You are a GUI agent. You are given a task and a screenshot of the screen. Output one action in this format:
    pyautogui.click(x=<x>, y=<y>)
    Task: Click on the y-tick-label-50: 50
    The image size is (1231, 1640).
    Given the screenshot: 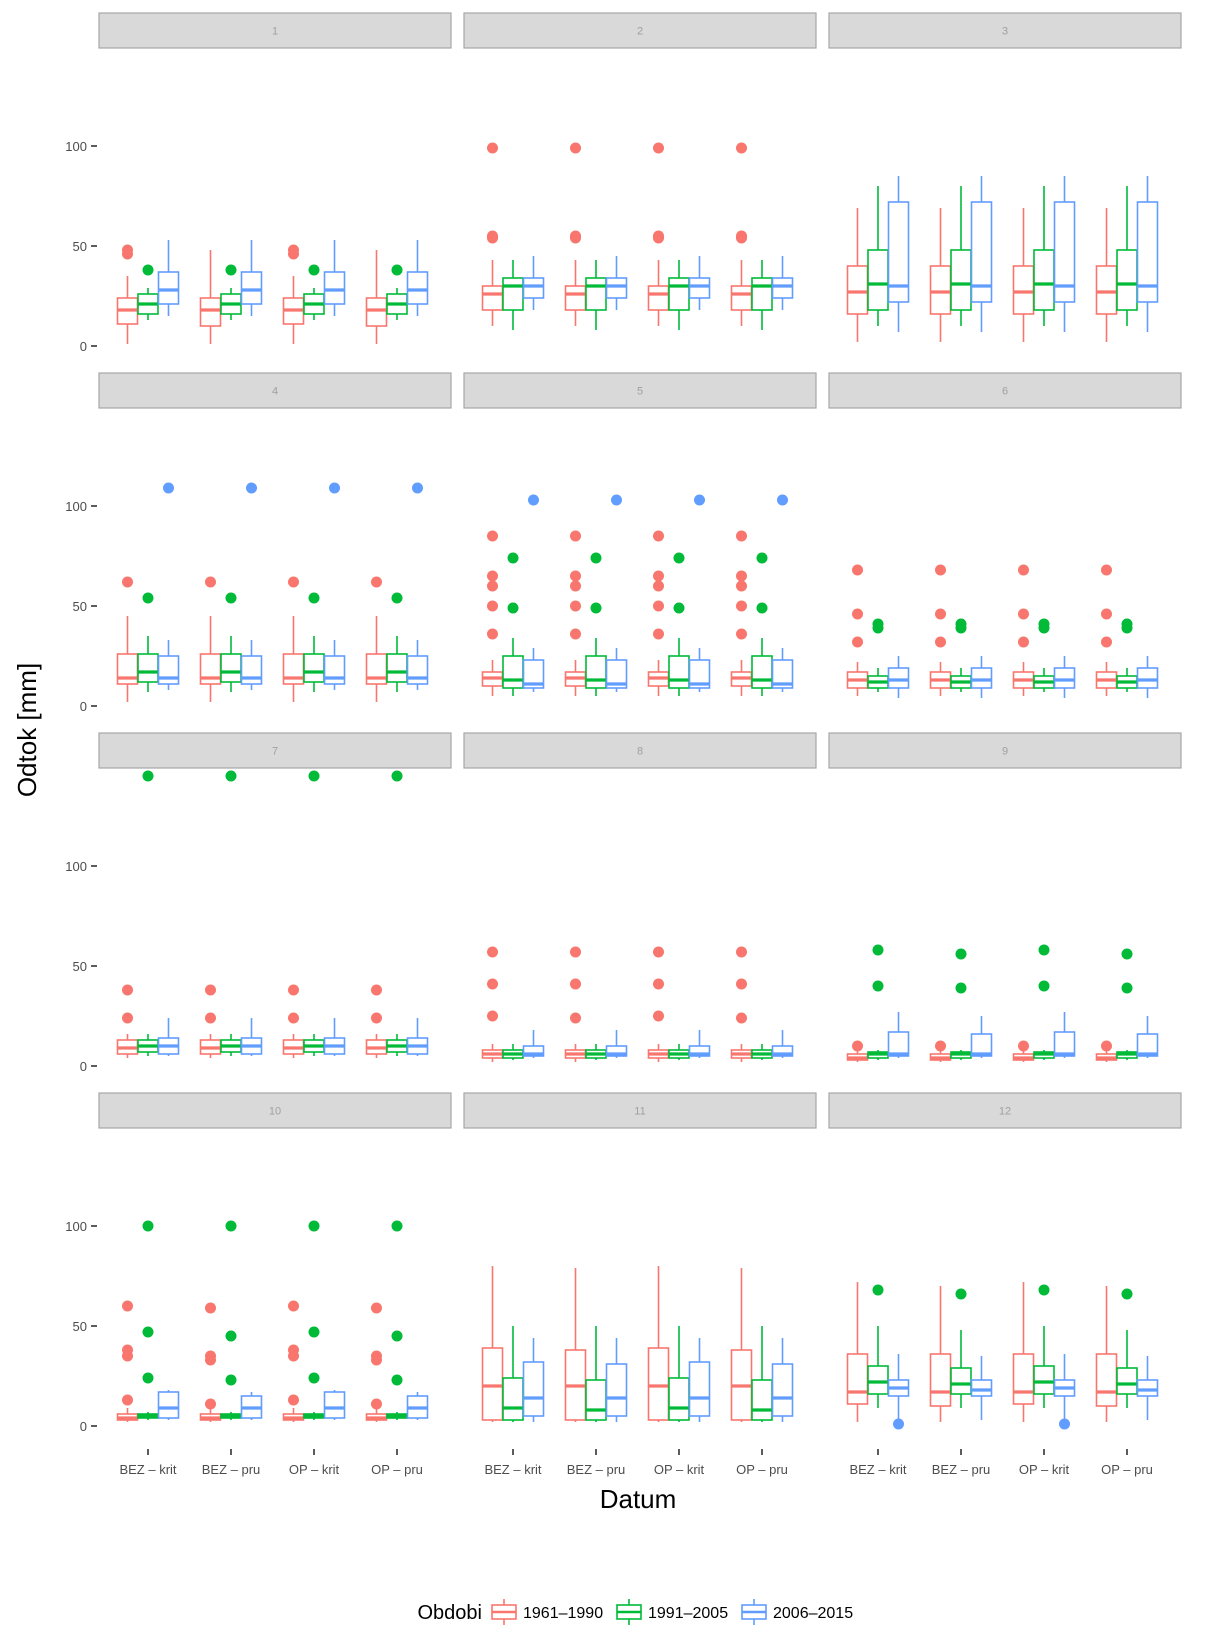 What is the action you would take?
    pyautogui.click(x=80, y=246)
    